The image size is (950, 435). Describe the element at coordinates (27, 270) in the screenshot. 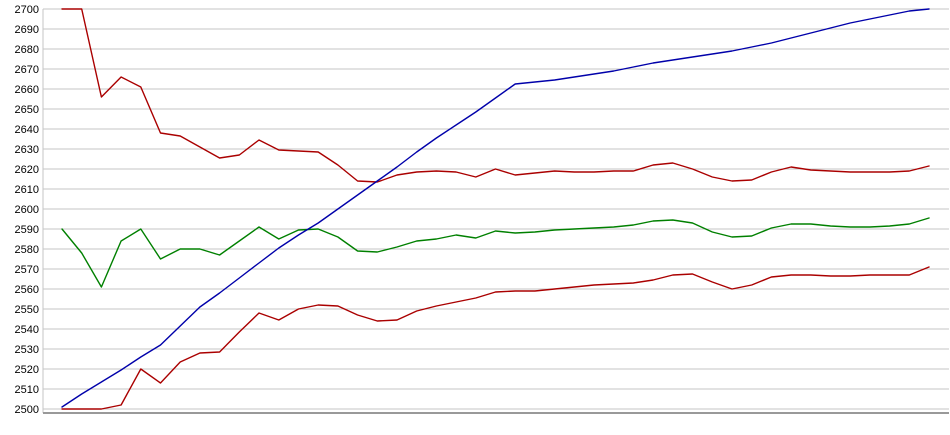

I see `y-tick-label: 2570` at that location.